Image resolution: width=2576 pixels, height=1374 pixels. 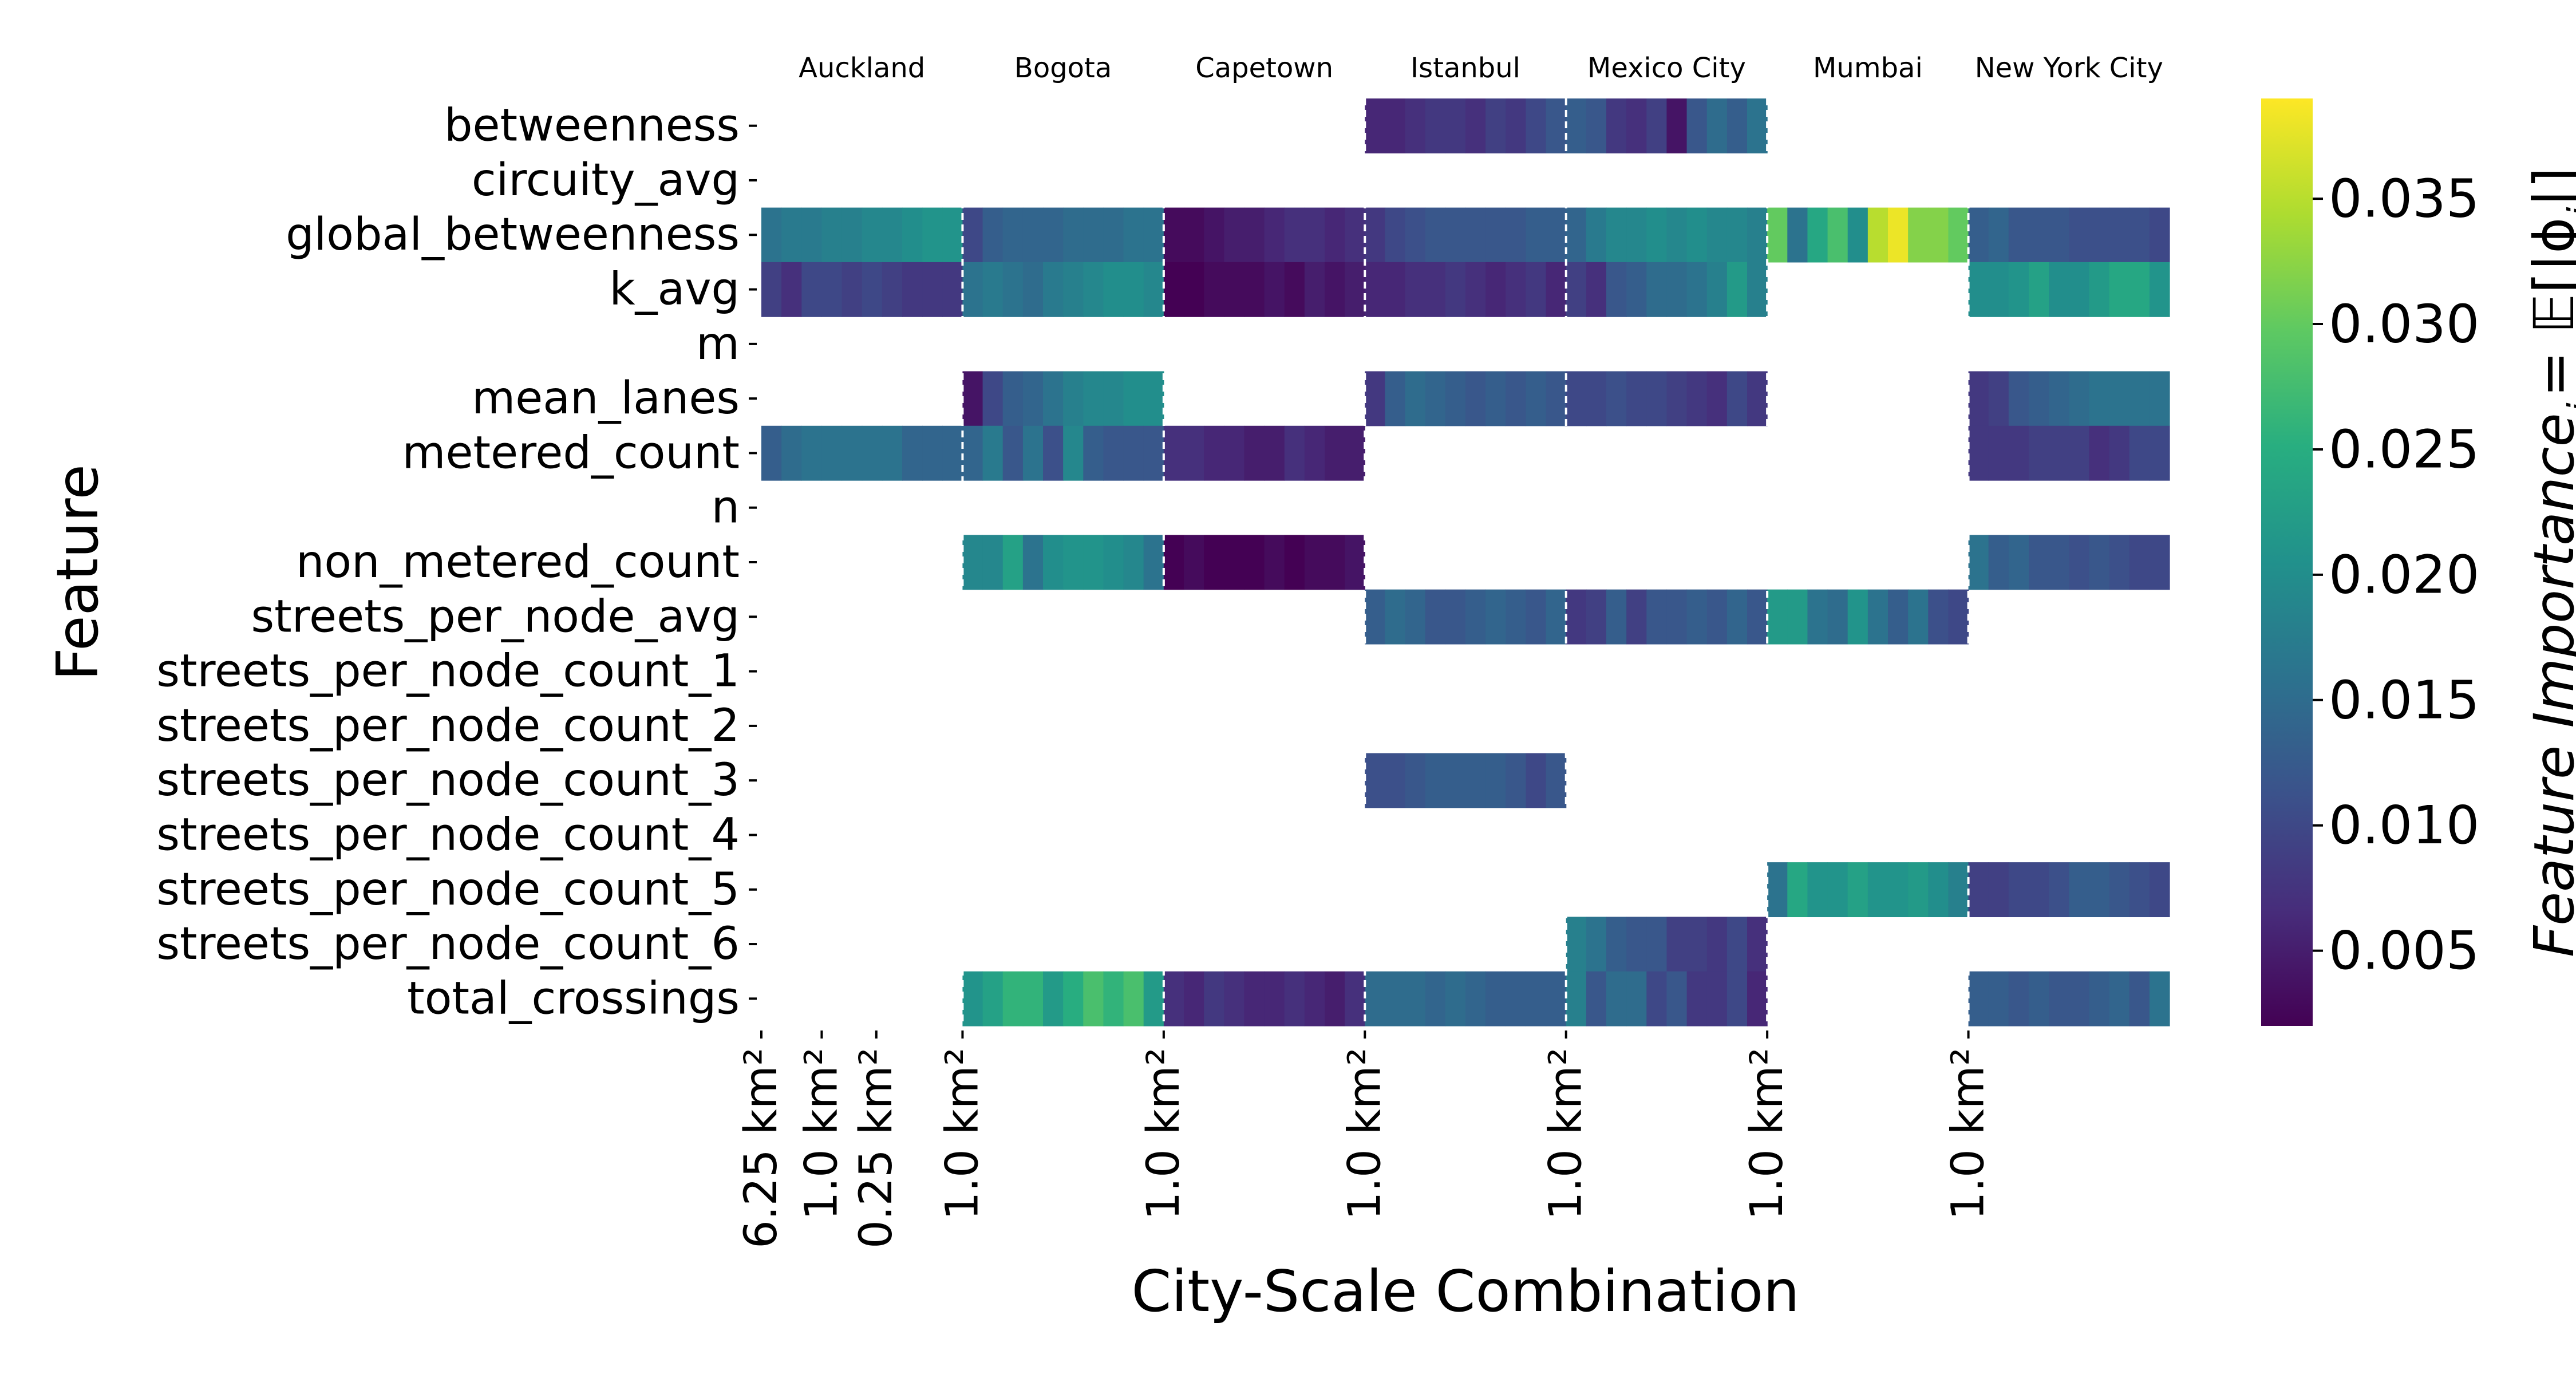 I want to click on city-label: New York City, so click(x=2069, y=68).